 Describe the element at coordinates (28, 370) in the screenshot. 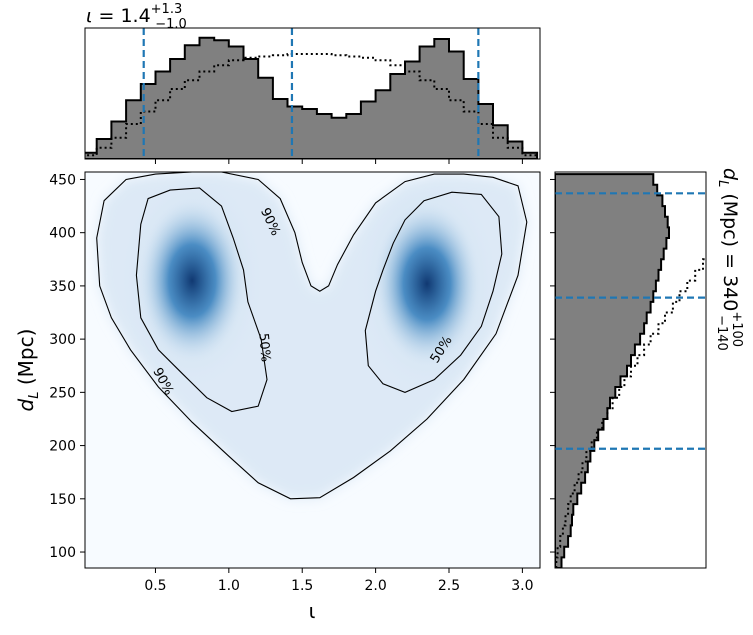

I see `y-axis-label: dL (Mpc)` at that location.